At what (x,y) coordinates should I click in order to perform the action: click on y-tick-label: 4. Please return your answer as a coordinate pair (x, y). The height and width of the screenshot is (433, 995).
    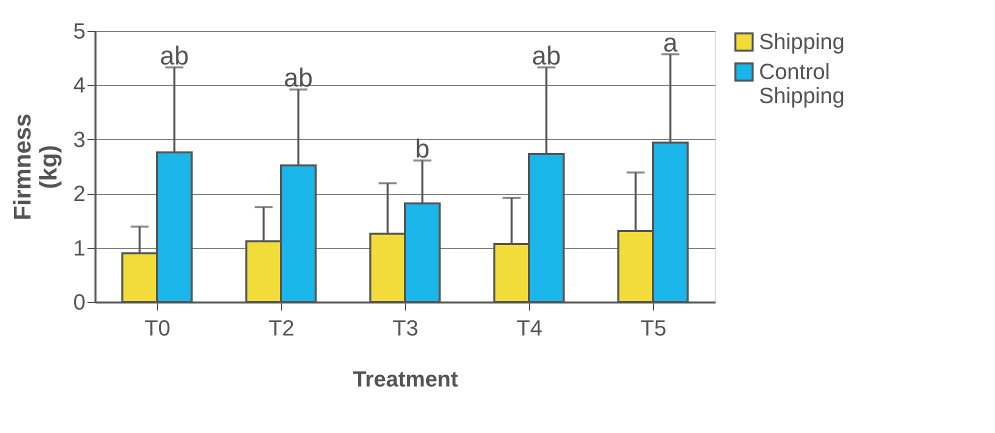
    Looking at the image, I should click on (79, 85).